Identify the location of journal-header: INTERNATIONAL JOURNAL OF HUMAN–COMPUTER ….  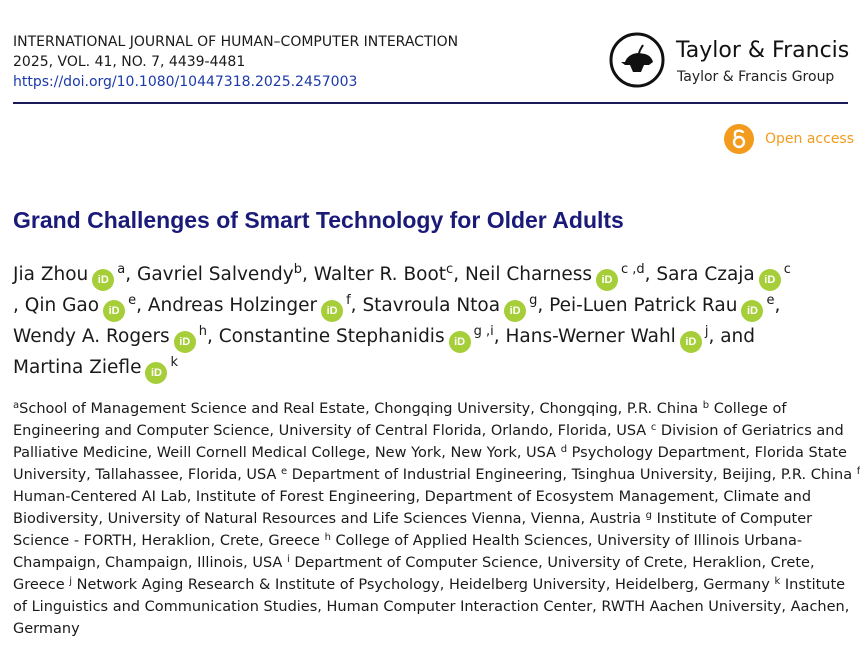
(235, 62).